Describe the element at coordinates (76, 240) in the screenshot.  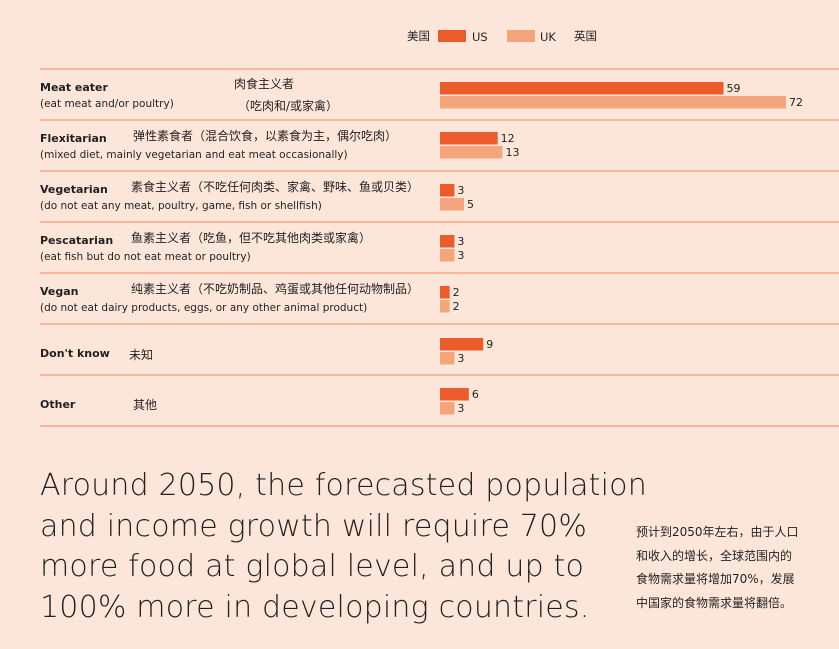
I see `category-label: Pescatarian` at that location.